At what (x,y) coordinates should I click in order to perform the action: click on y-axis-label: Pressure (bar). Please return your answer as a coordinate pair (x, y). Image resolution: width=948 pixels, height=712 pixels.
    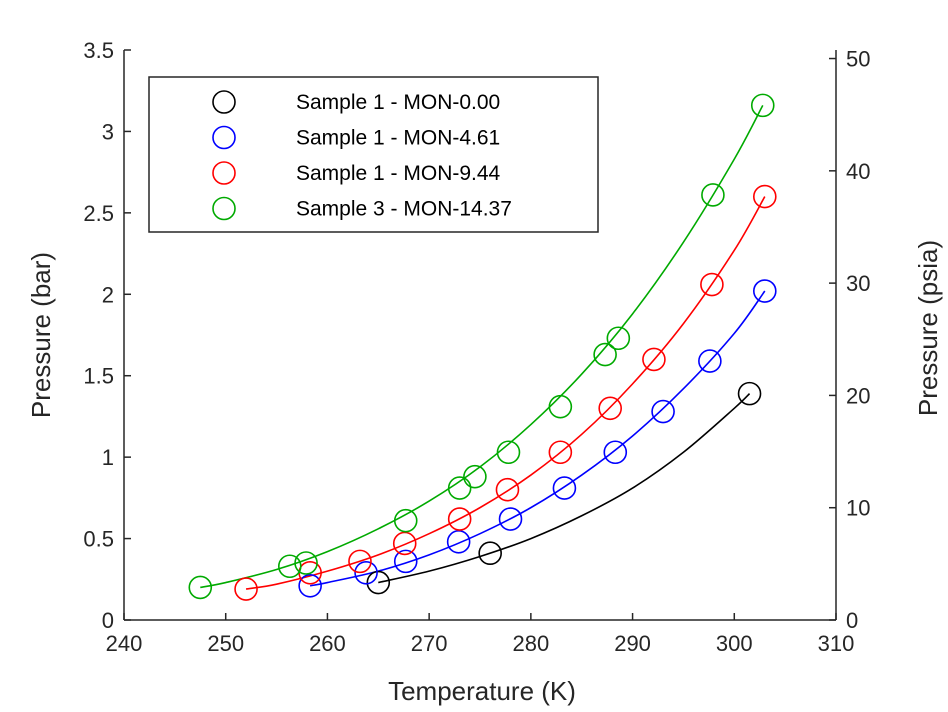
    Looking at the image, I should click on (41, 335).